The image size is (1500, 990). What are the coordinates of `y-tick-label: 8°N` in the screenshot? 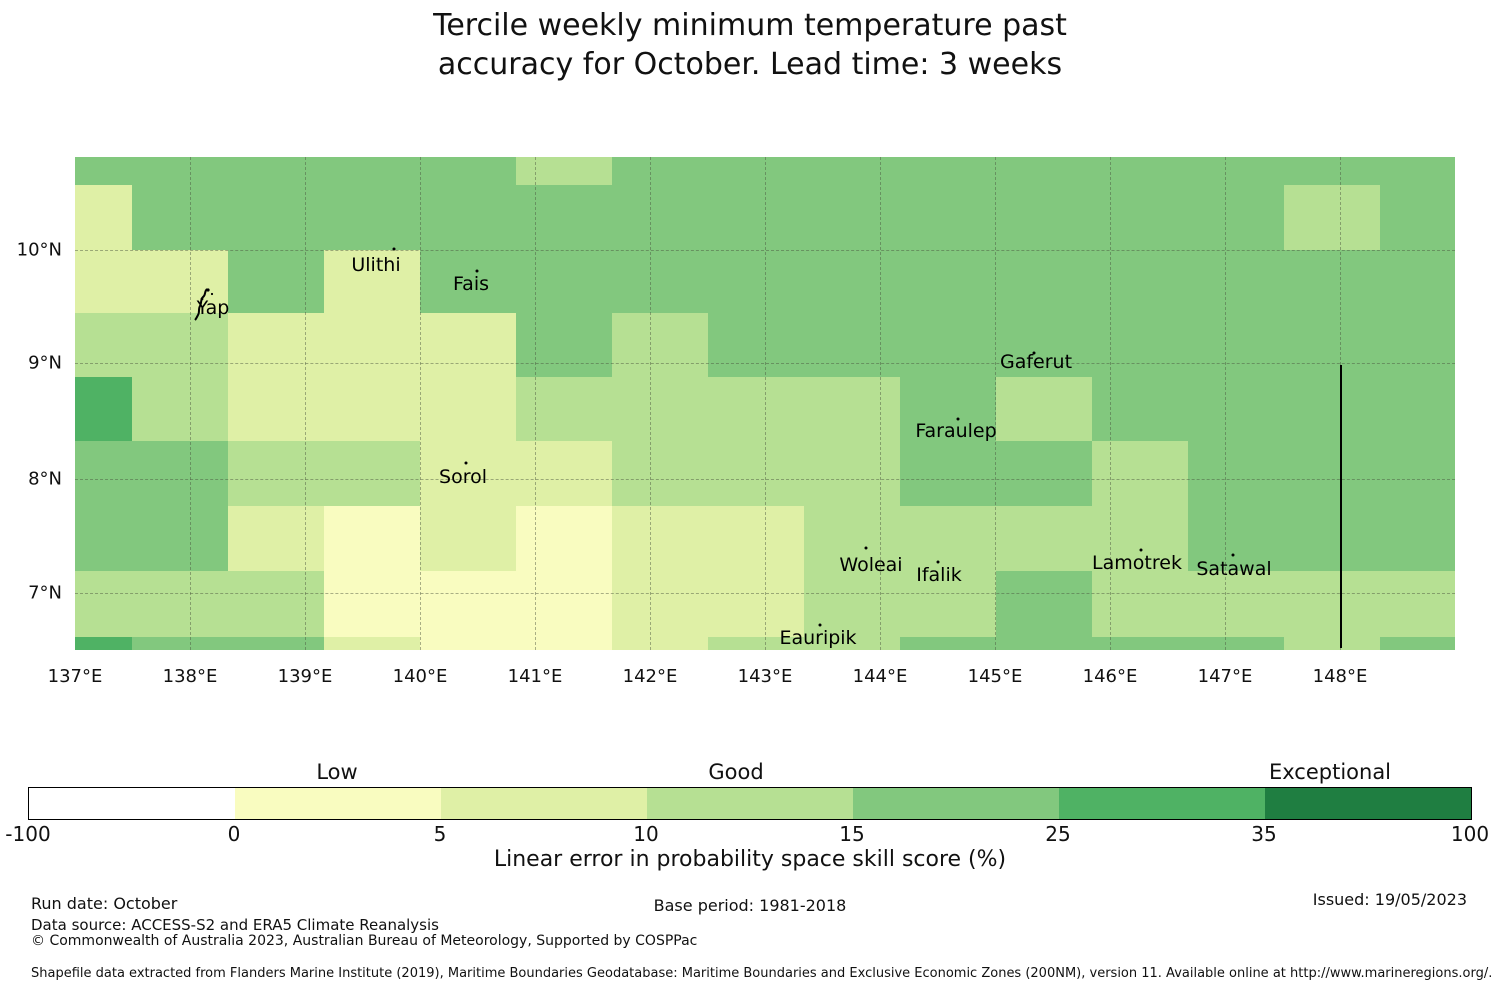 It's located at (45, 479).